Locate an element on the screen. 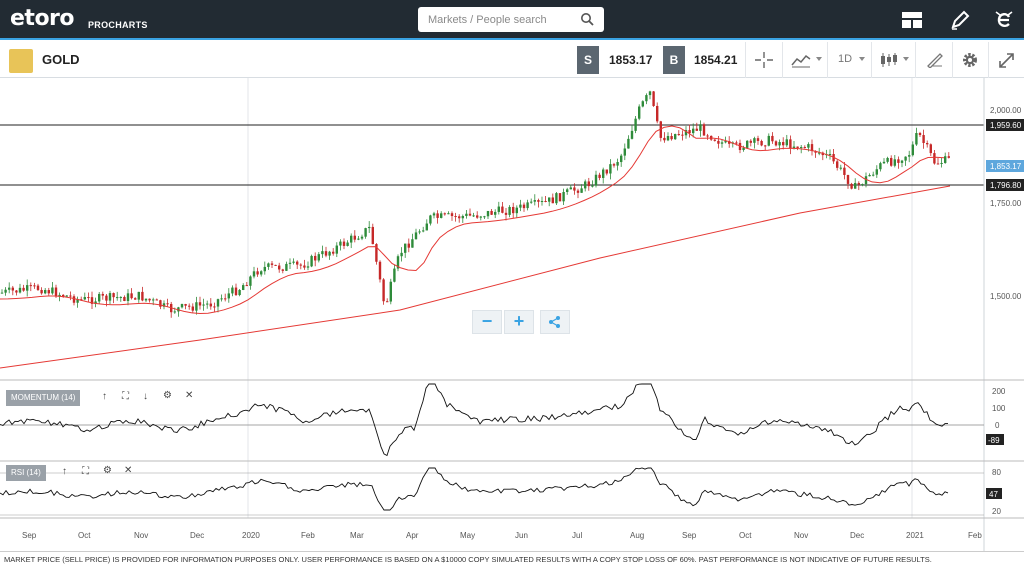 This screenshot has height=576, width=1024. close-icon: ✕ is located at coordinates (128, 470).